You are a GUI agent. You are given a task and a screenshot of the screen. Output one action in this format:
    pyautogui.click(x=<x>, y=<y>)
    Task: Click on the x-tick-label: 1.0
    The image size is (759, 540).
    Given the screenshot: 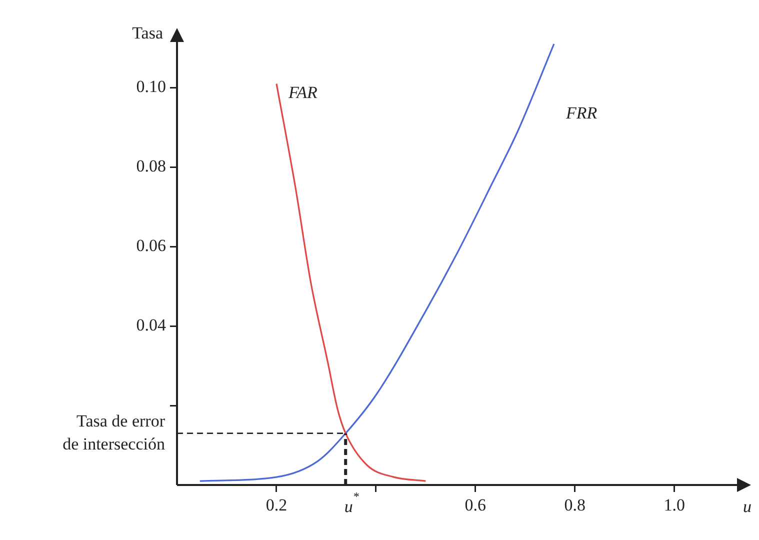 What is the action you would take?
    pyautogui.click(x=674, y=505)
    